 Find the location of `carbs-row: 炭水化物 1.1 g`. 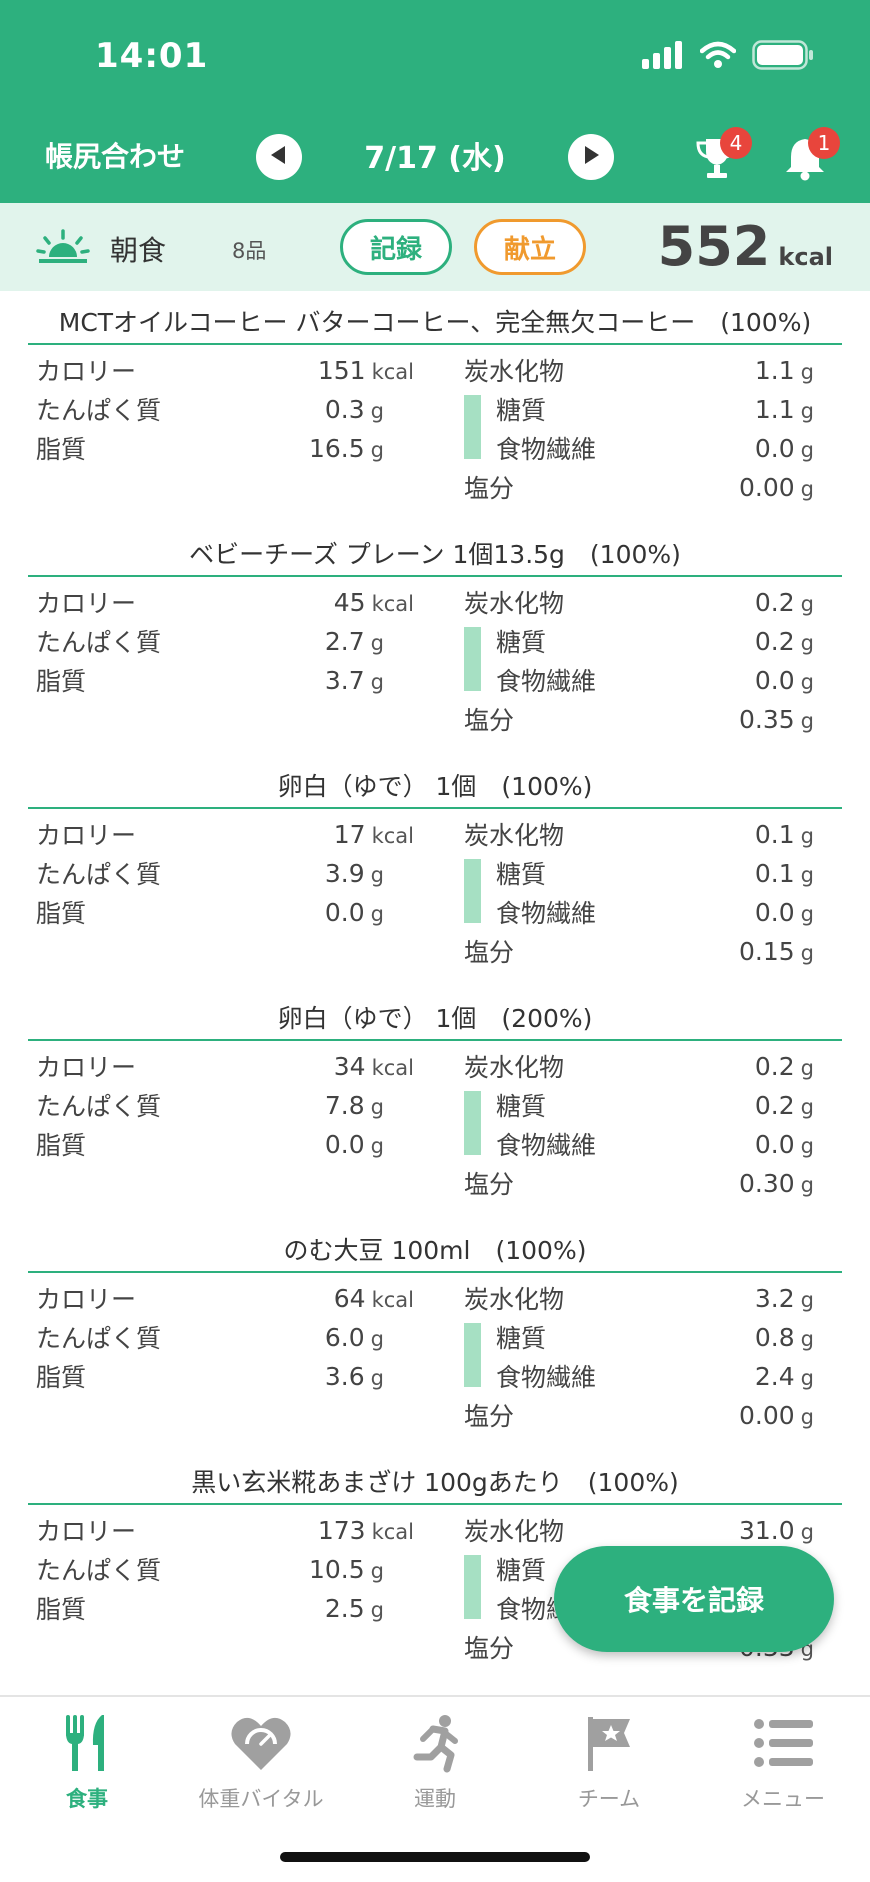

carbs-row: 炭水化物 1.1 g is located at coordinates (639, 370).